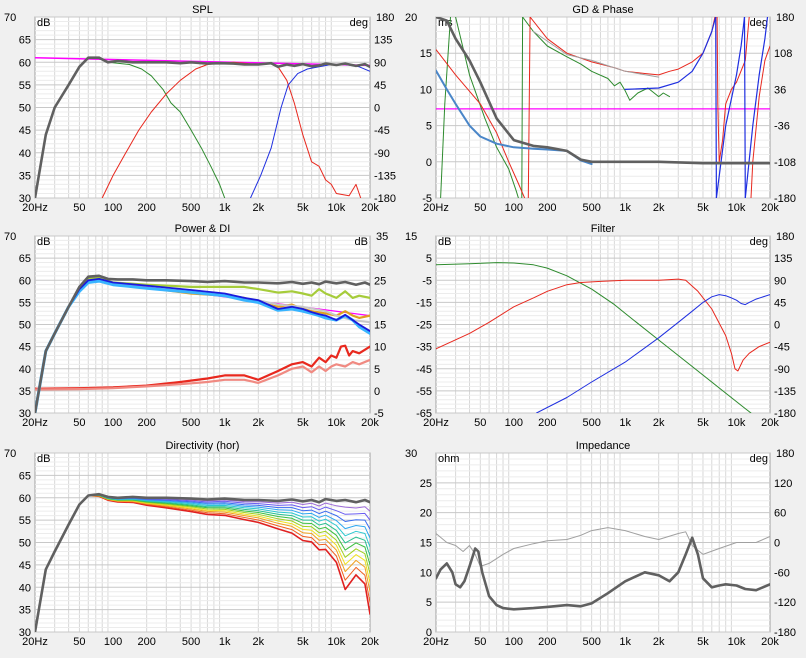  Describe the element at coordinates (603, 229) in the screenshot. I see `chart-title: Filter` at that location.